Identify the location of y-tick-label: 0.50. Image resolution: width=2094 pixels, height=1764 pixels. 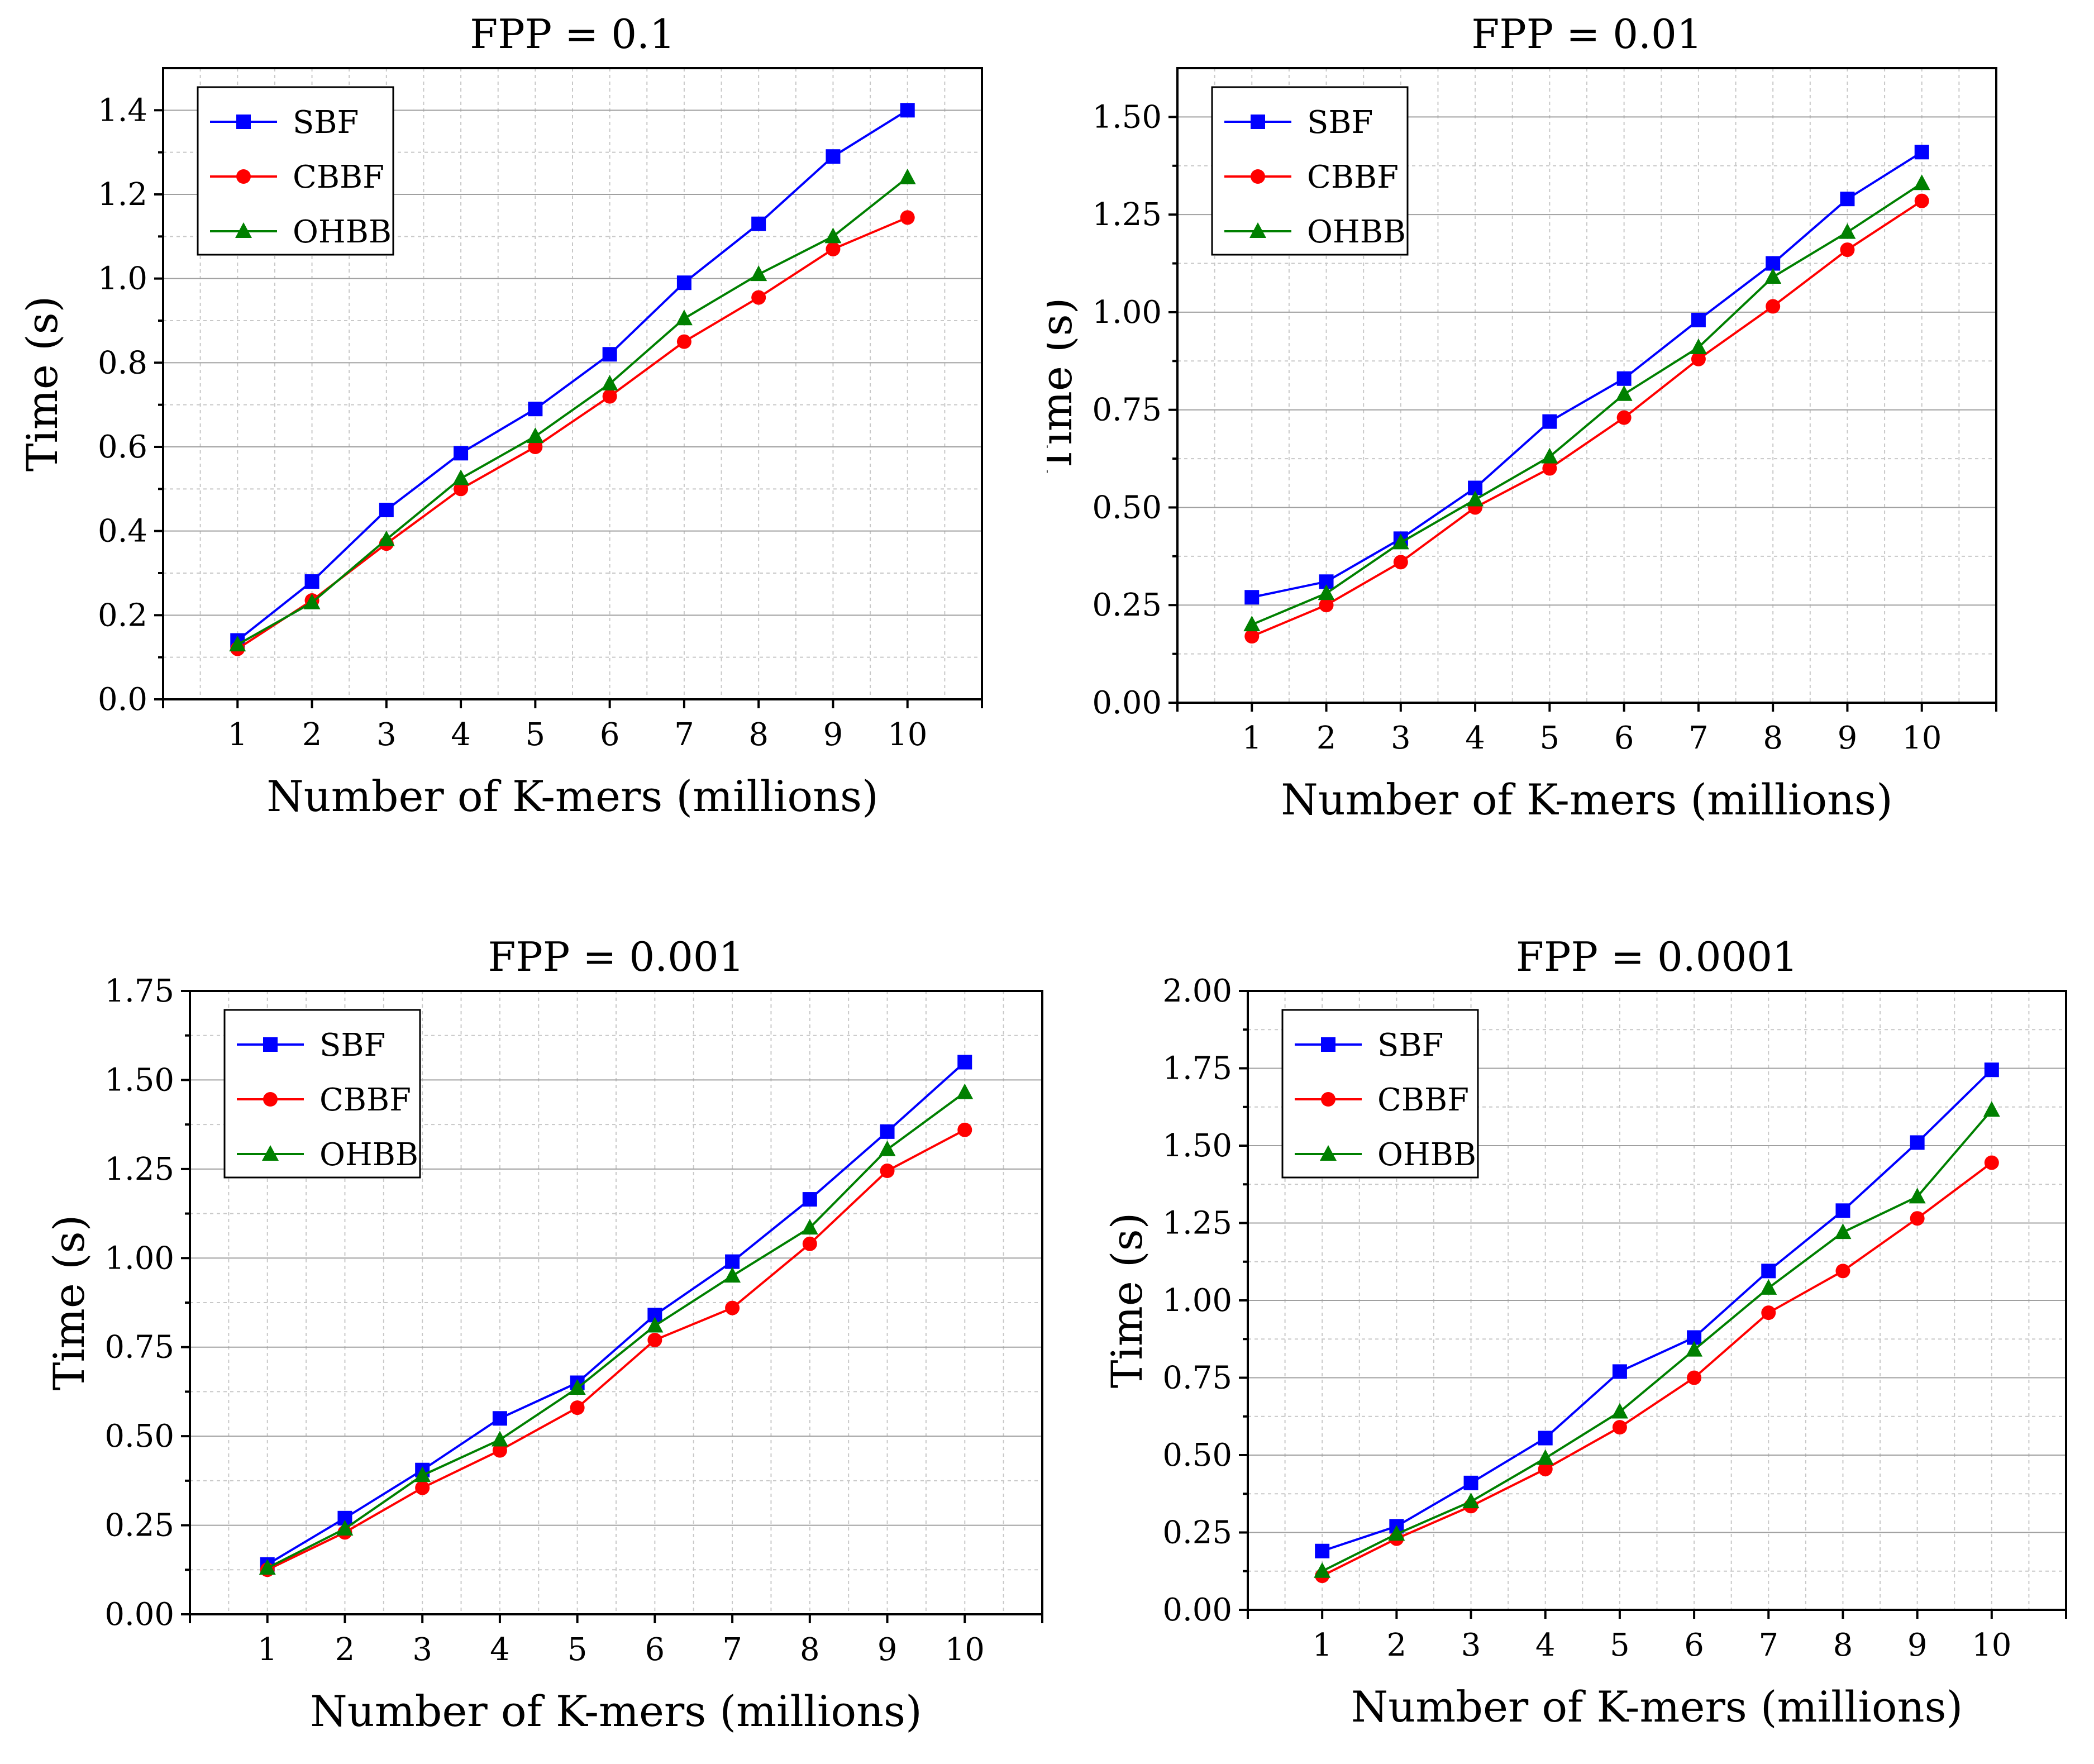
(139, 1436).